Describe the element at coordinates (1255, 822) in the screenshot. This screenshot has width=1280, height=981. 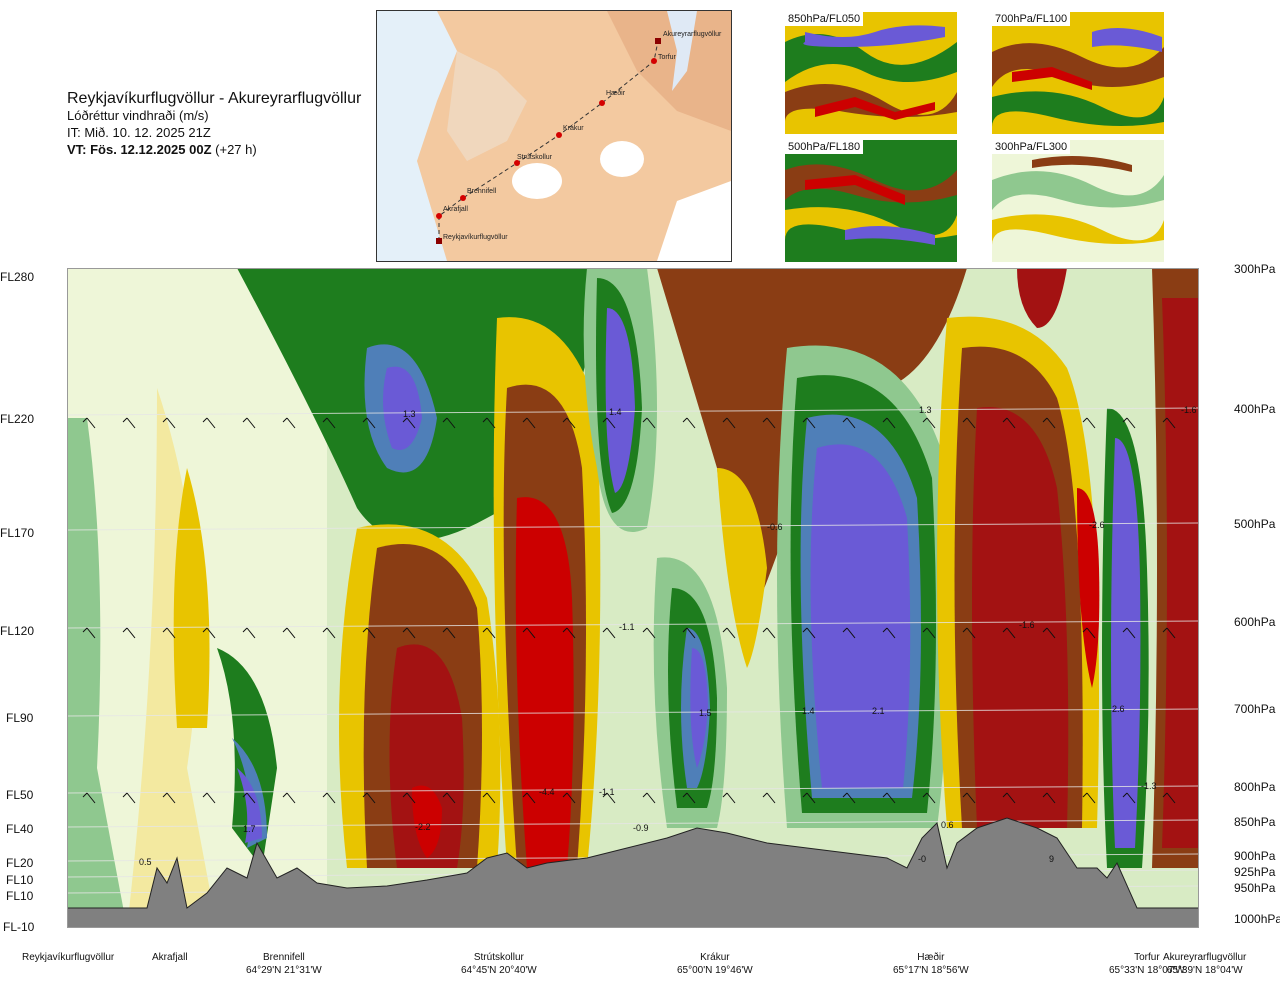
I see `y-tick-right: 850hPa` at that location.